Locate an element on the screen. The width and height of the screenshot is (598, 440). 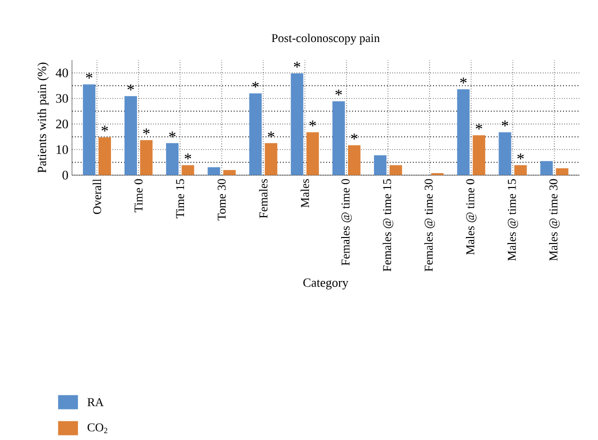
y-tick-label: 10 is located at coordinates (62, 149).